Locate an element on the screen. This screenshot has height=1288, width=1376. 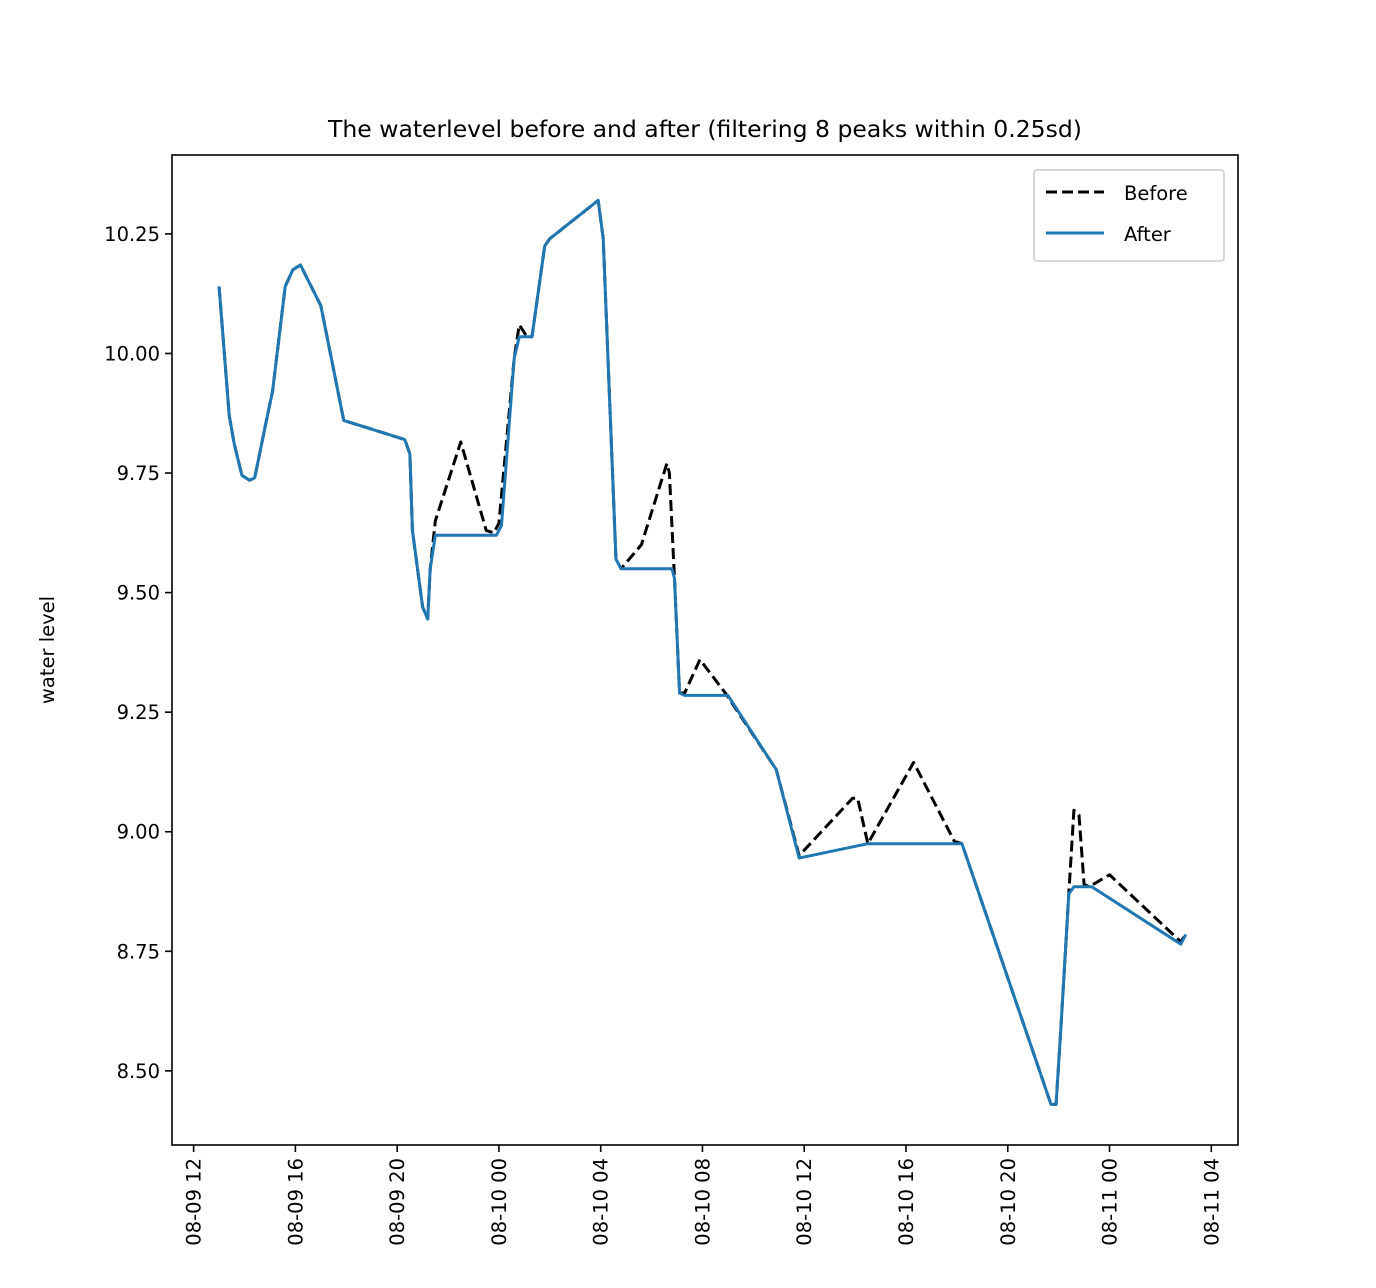
y-tick-label: 8.50 is located at coordinates (138, 1071).